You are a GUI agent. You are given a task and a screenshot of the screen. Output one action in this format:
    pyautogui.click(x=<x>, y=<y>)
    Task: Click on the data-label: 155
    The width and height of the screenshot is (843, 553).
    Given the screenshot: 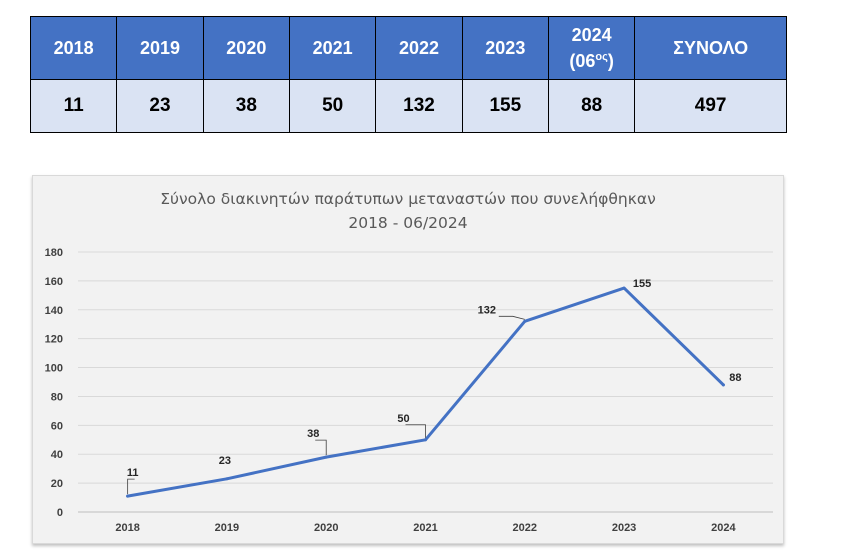 What is the action you would take?
    pyautogui.click(x=642, y=284)
    